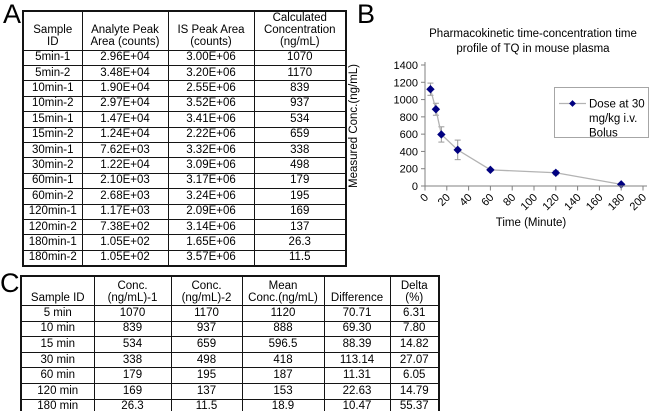  I want to click on table-cell: 88.39, so click(357, 344).